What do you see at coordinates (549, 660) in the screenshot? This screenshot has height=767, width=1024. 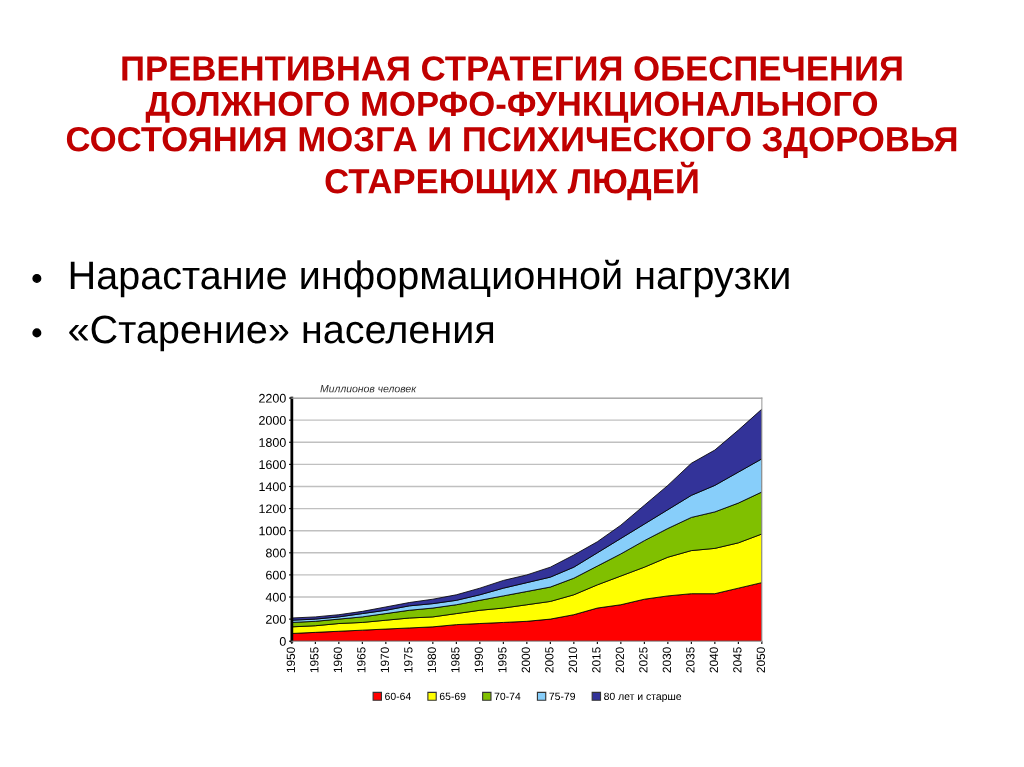 I see `x-tick-label: 2005` at bounding box center [549, 660].